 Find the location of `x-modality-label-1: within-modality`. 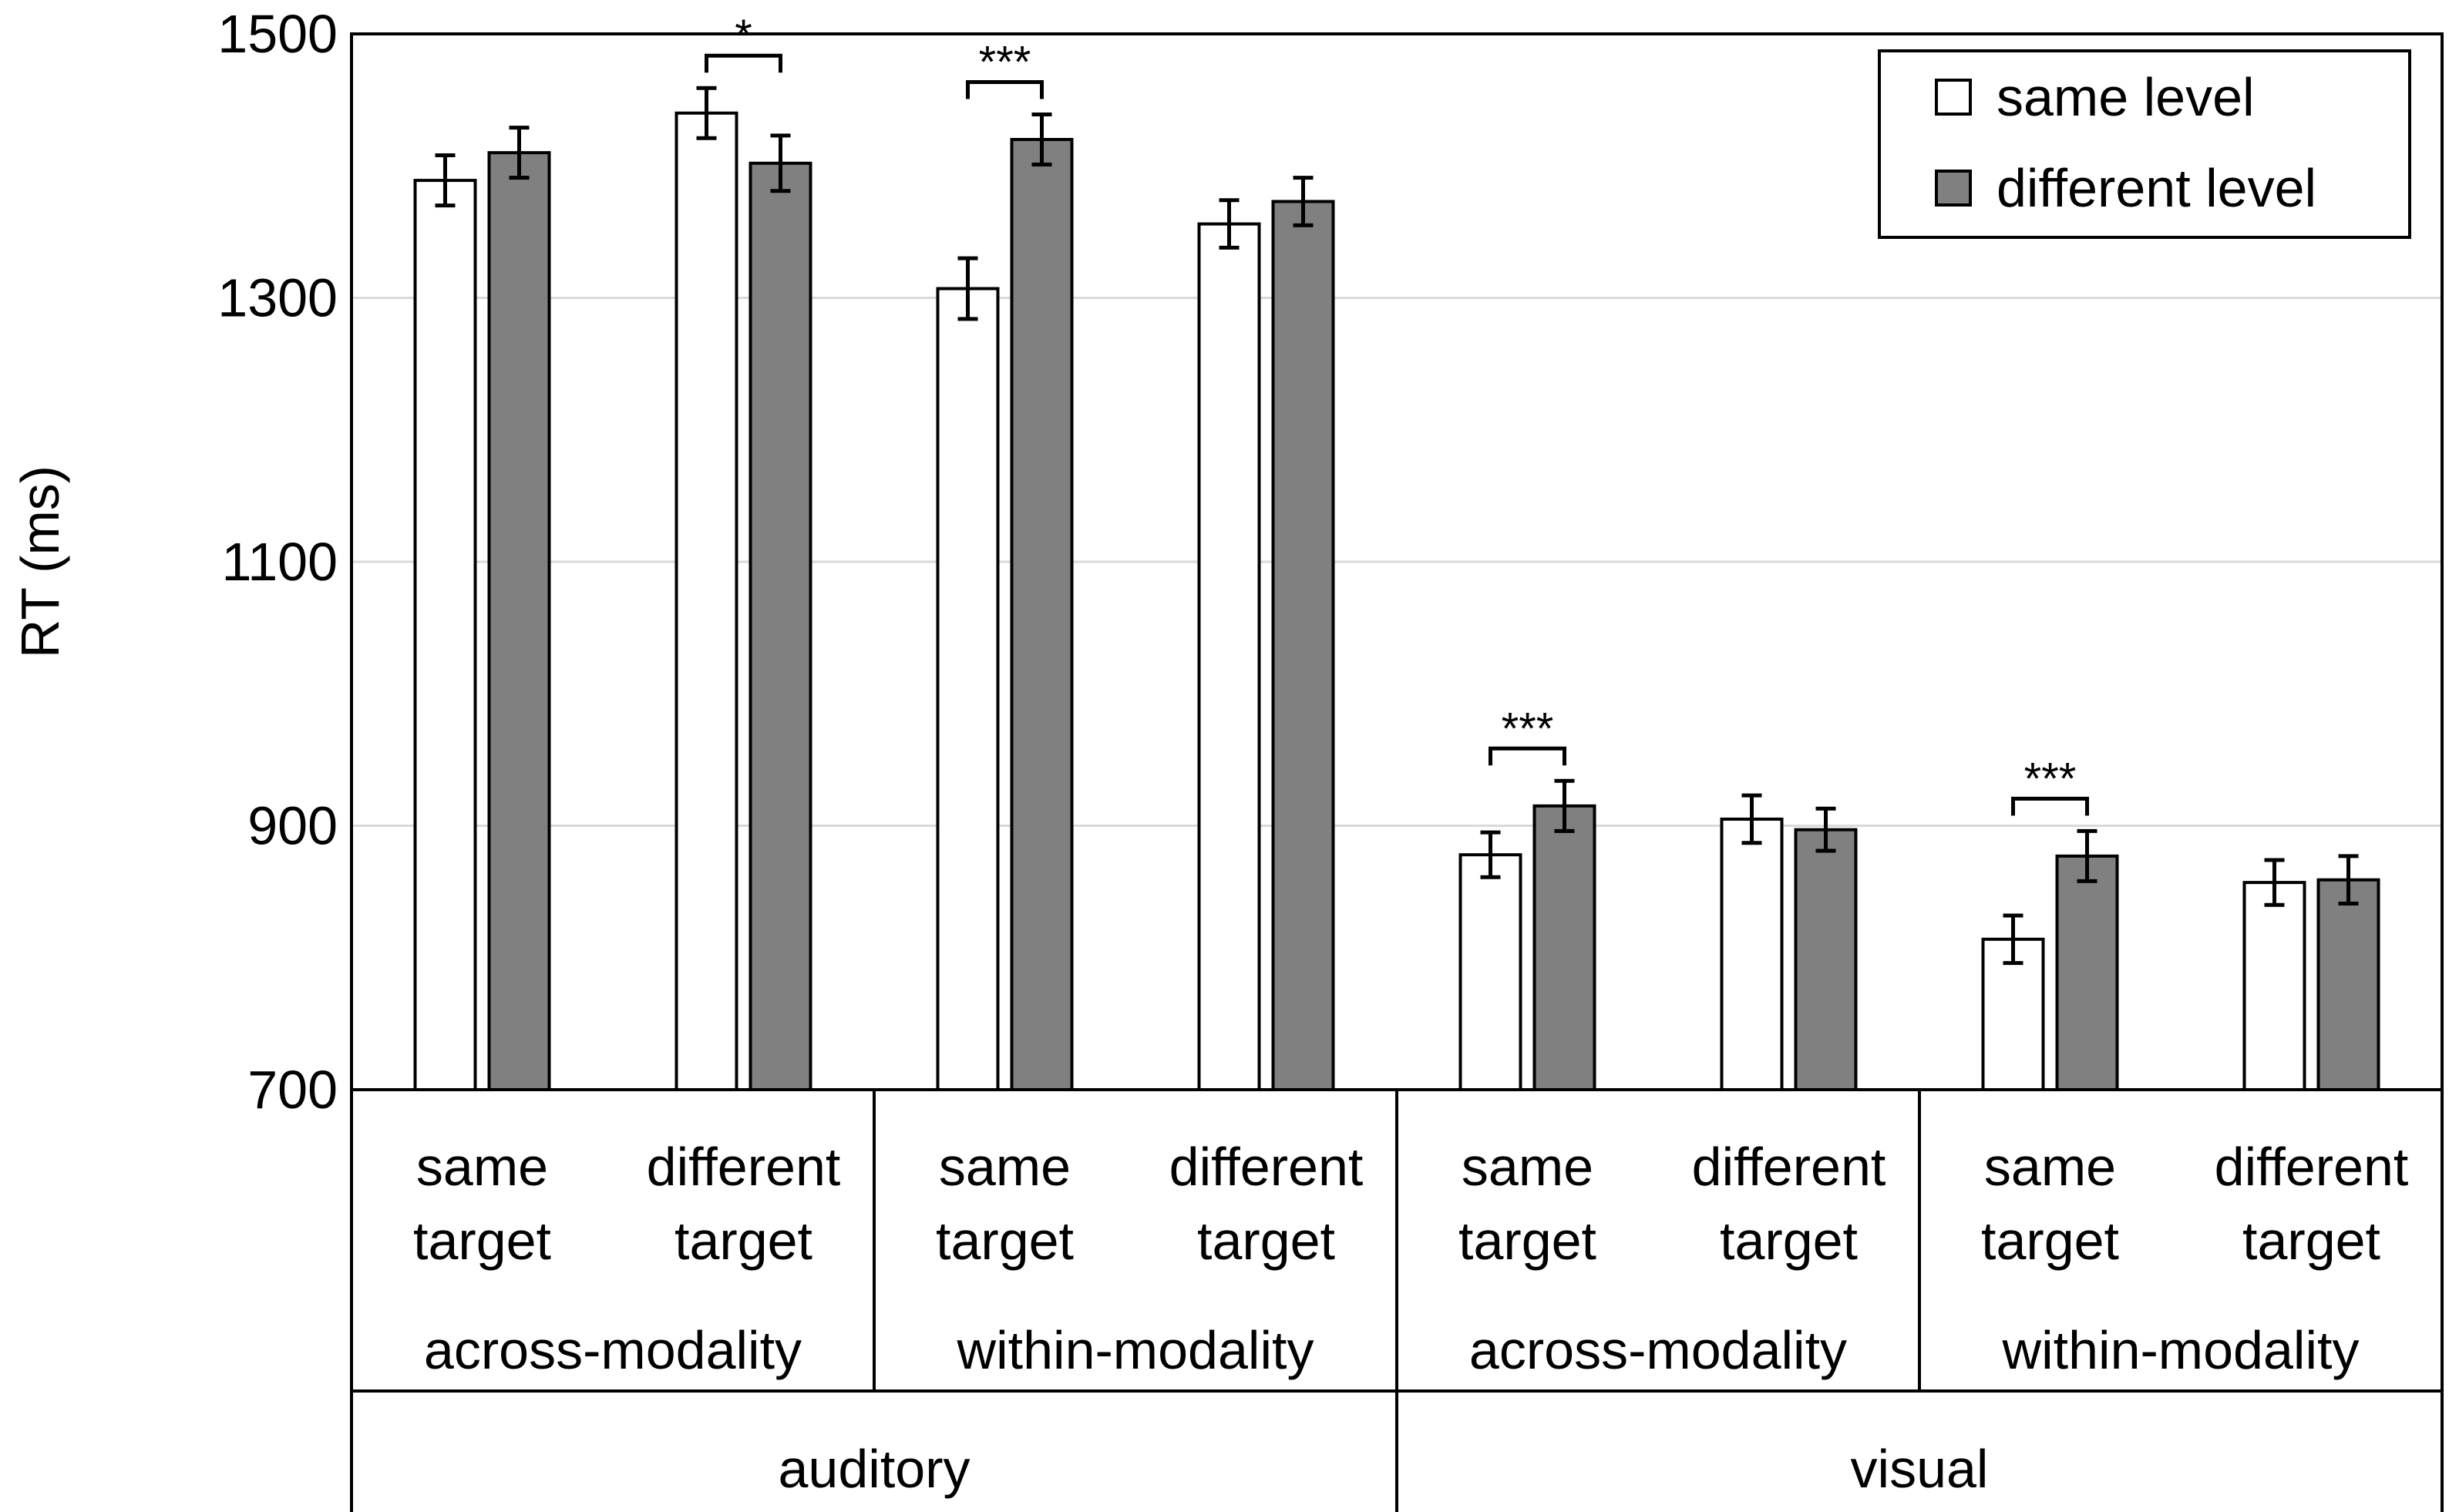

x-modality-label-1: within-modality is located at coordinates (1135, 1350).